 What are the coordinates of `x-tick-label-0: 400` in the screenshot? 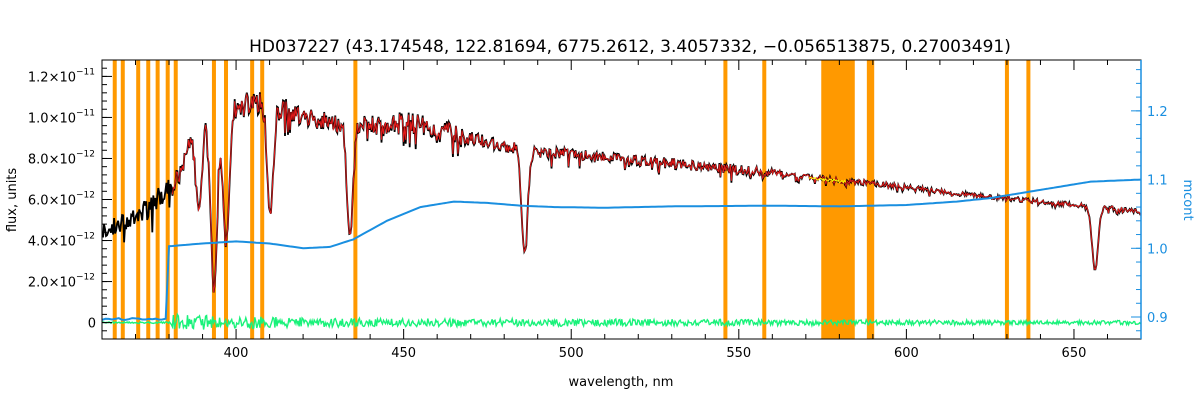 It's located at (236, 353).